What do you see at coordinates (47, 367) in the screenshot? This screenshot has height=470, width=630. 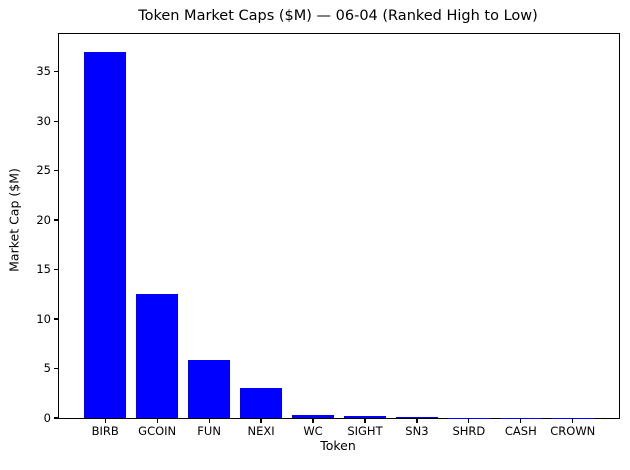 I see `y-tick-label-5: 5` at bounding box center [47, 367].